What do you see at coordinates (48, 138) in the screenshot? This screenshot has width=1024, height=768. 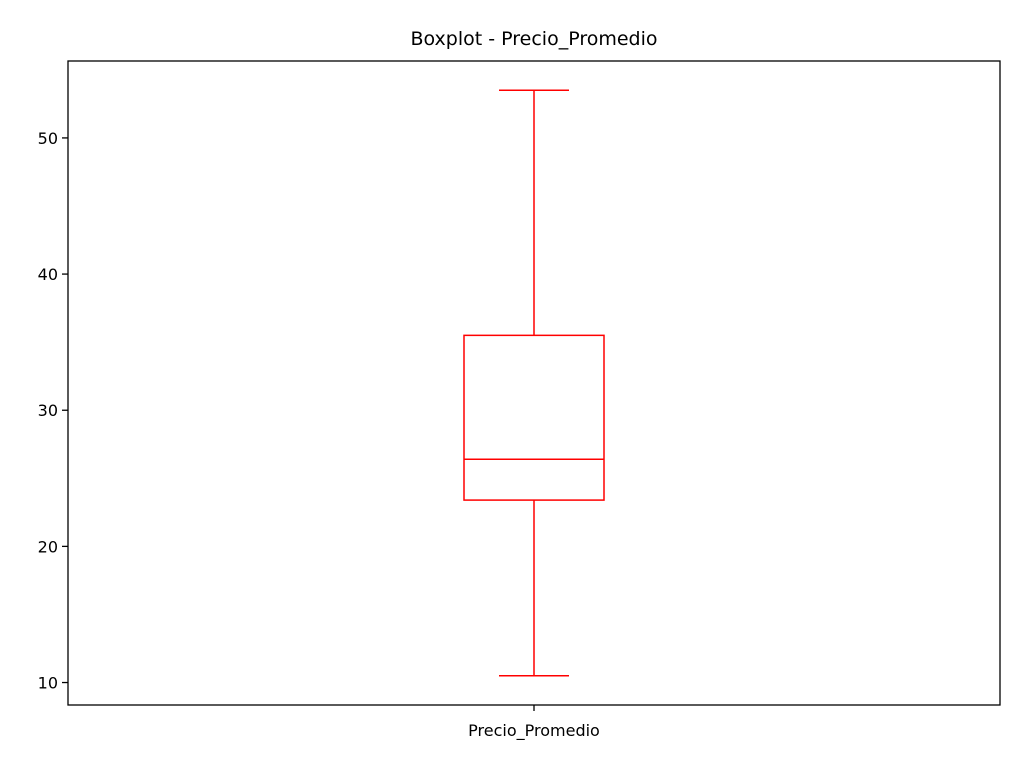 I see `y-tick-label: 50` at bounding box center [48, 138].